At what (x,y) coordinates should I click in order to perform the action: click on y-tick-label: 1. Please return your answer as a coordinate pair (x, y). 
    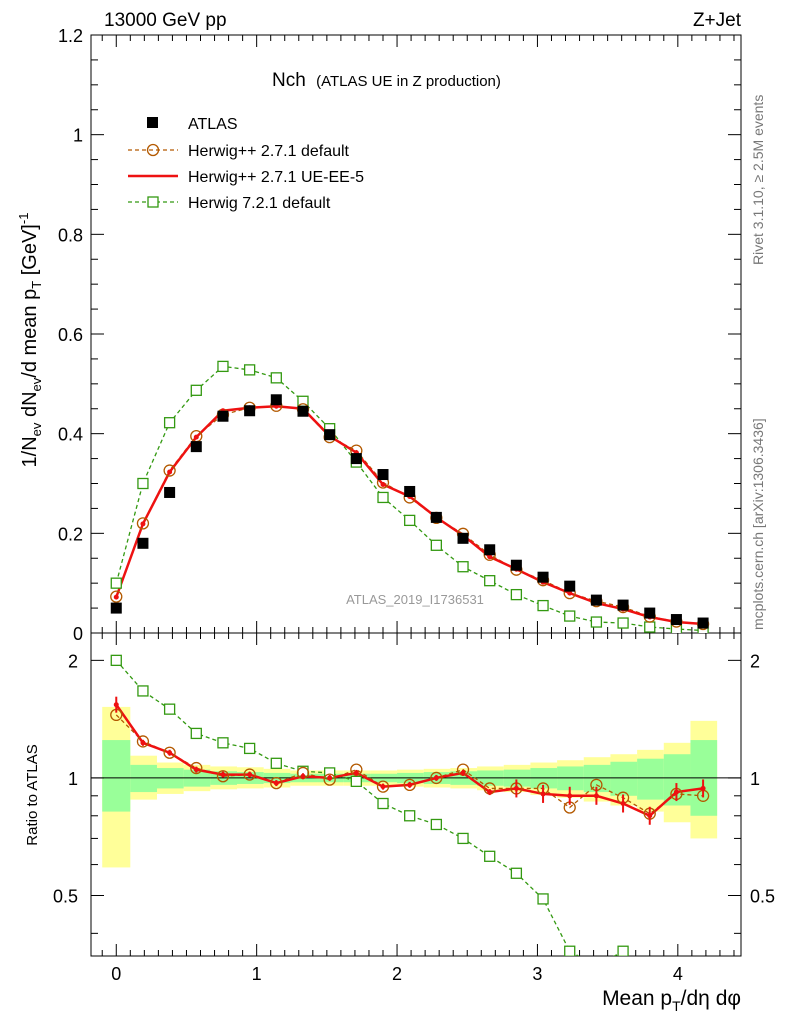
    Looking at the image, I should click on (78, 136).